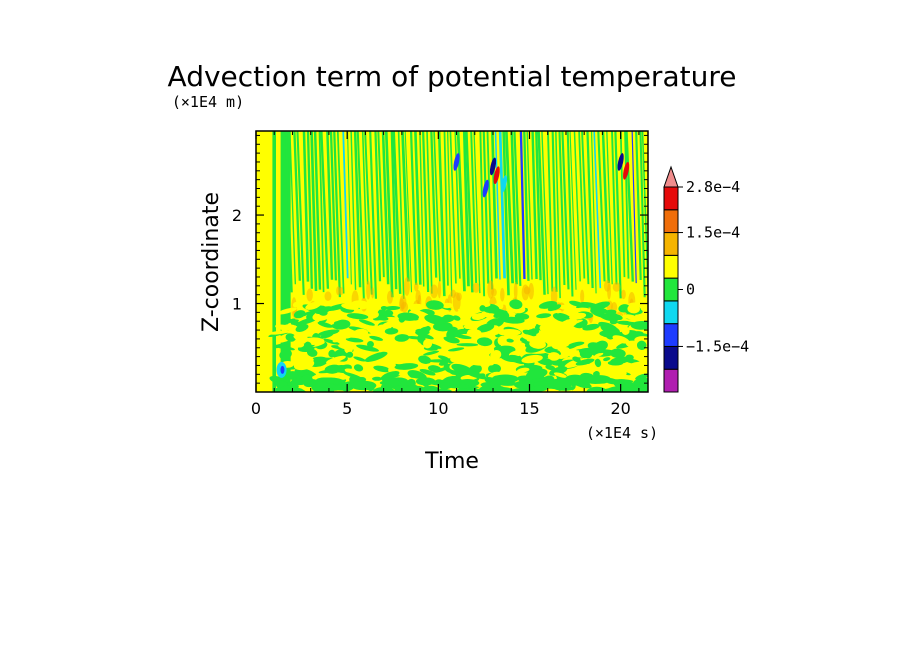  What do you see at coordinates (690, 290) in the screenshot?
I see `colorbar-tick-label: 0` at bounding box center [690, 290].